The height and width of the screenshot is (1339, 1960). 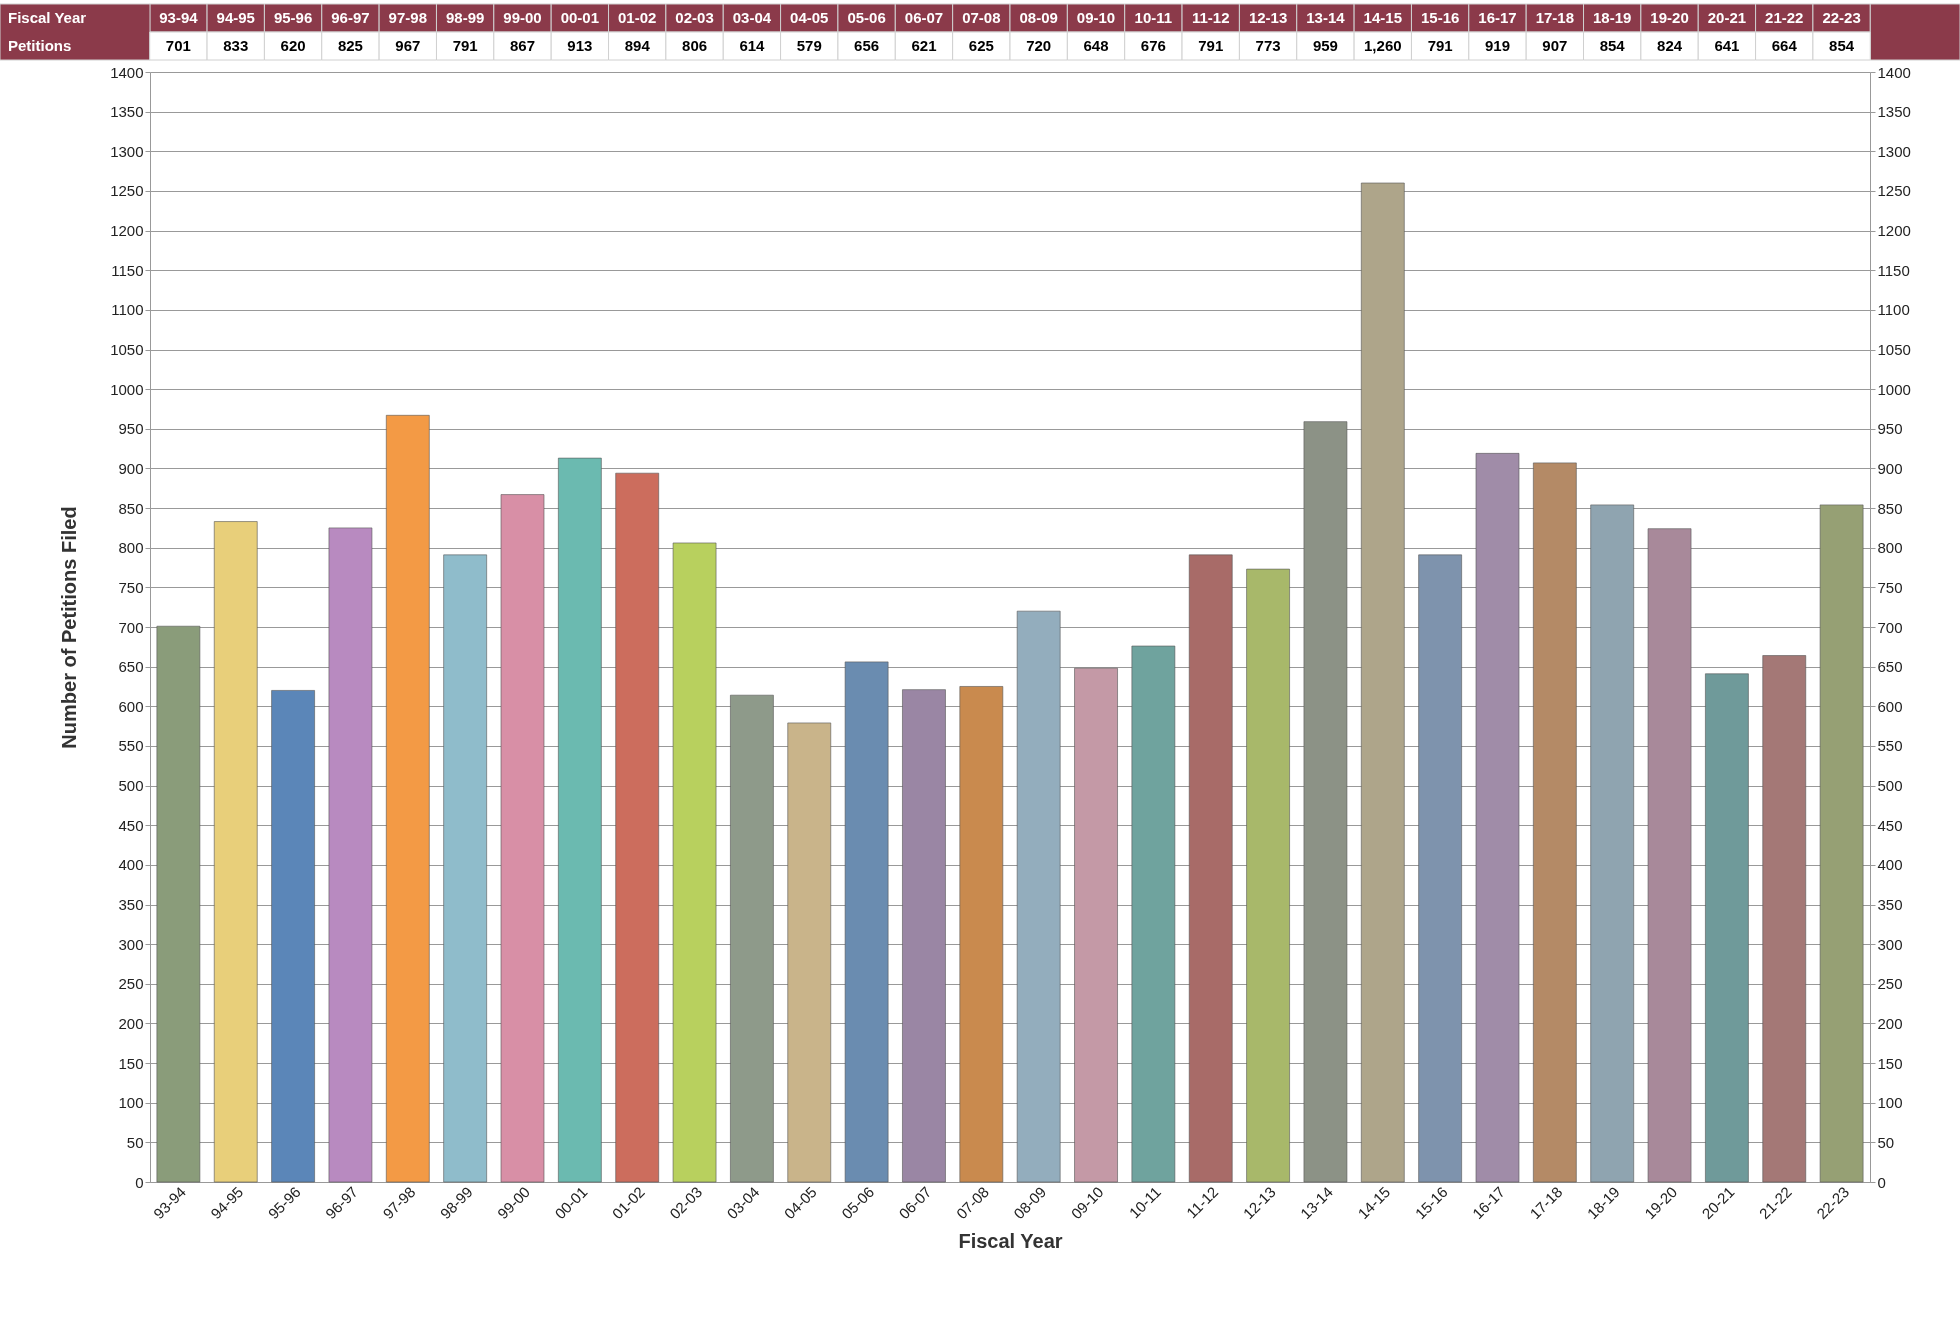 I want to click on category-label: 10-11, so click(x=1153, y=17).